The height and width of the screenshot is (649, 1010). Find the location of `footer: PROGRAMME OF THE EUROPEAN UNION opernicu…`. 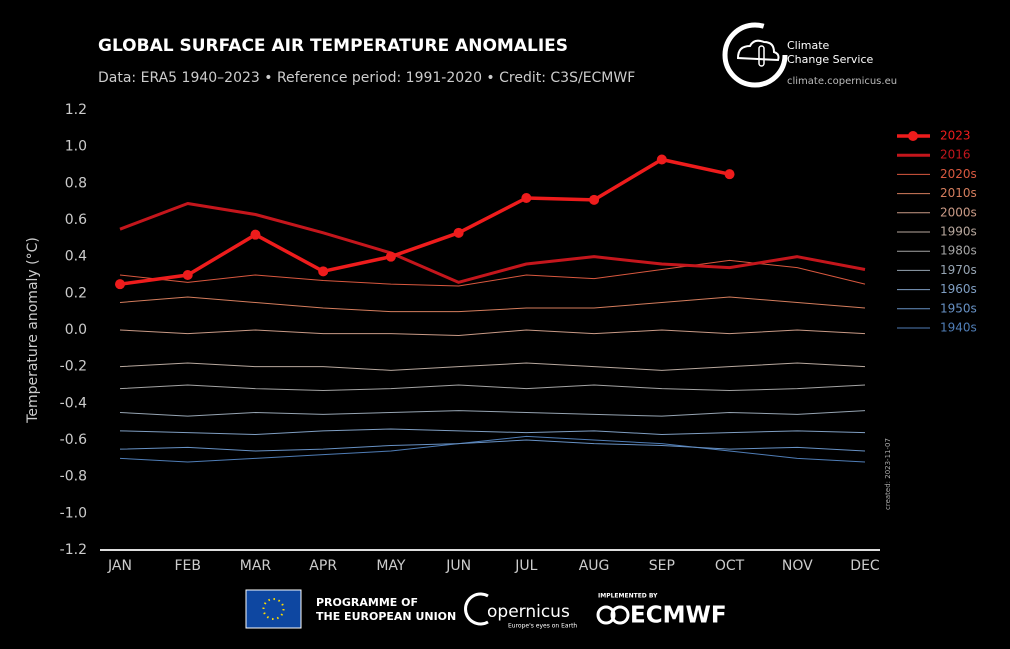

footer: PROGRAMME OF THE EUROPEAN UNION opernicu… is located at coordinates (486, 609).